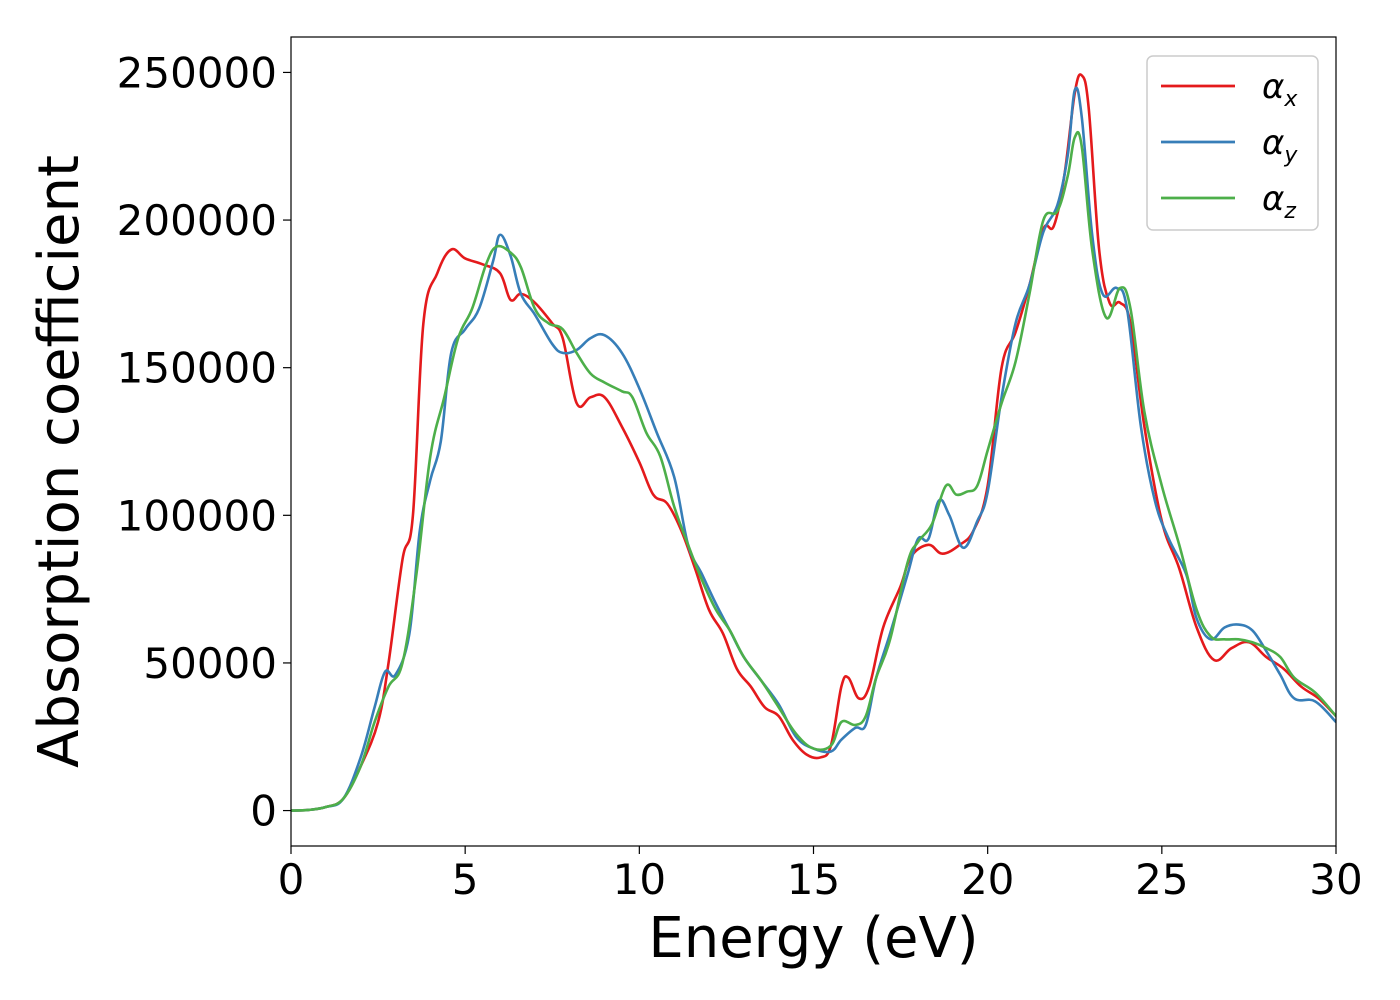 This screenshot has height=1000, width=1400. What do you see at coordinates (813, 938) in the screenshot?
I see `x-axis-title: Energy (eV)` at bounding box center [813, 938].